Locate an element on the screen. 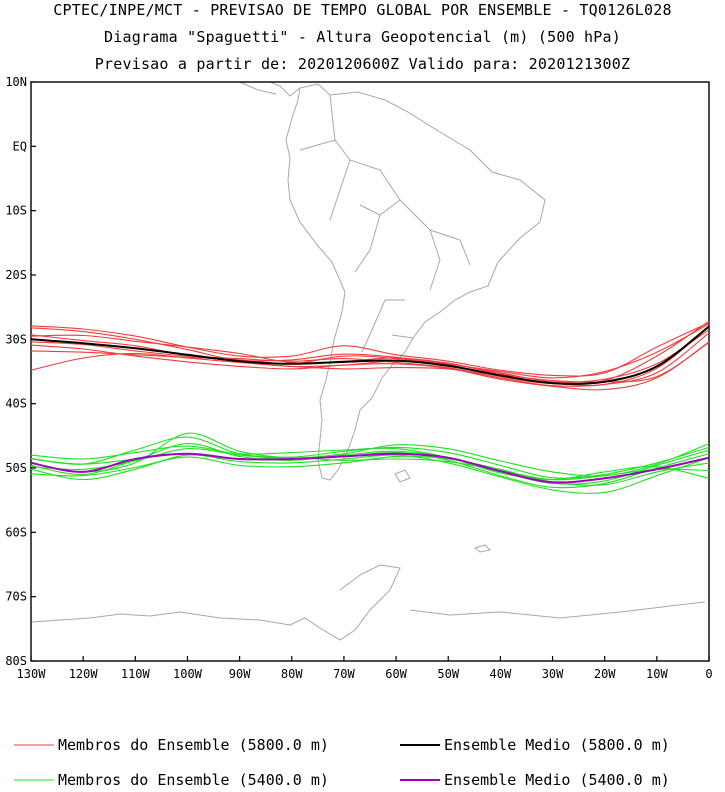 This screenshot has width=725, height=792. x-tick-label: 0 is located at coordinates (708, 674).